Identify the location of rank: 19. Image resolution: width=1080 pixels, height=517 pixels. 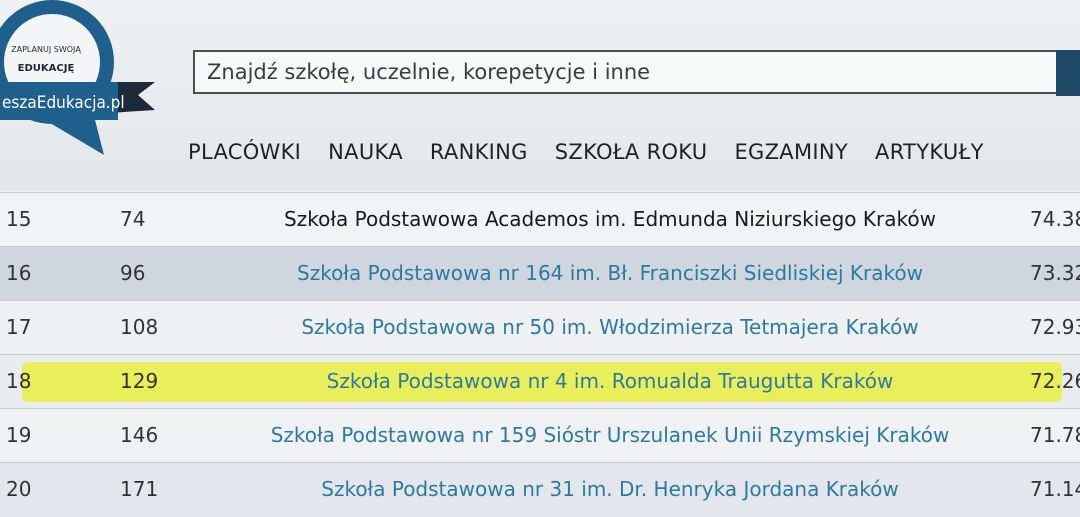
(19, 435).